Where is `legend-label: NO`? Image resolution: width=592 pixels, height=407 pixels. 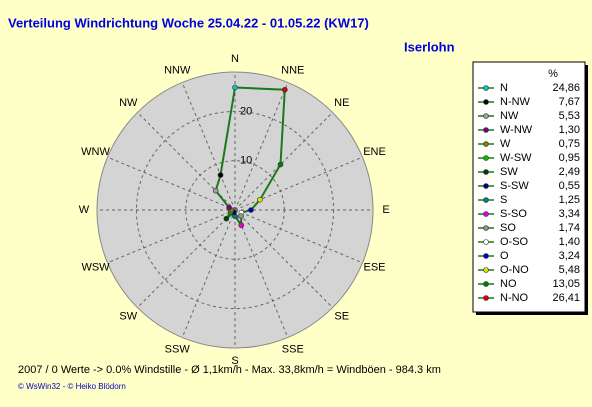 legend-label: NO is located at coordinates (508, 284).